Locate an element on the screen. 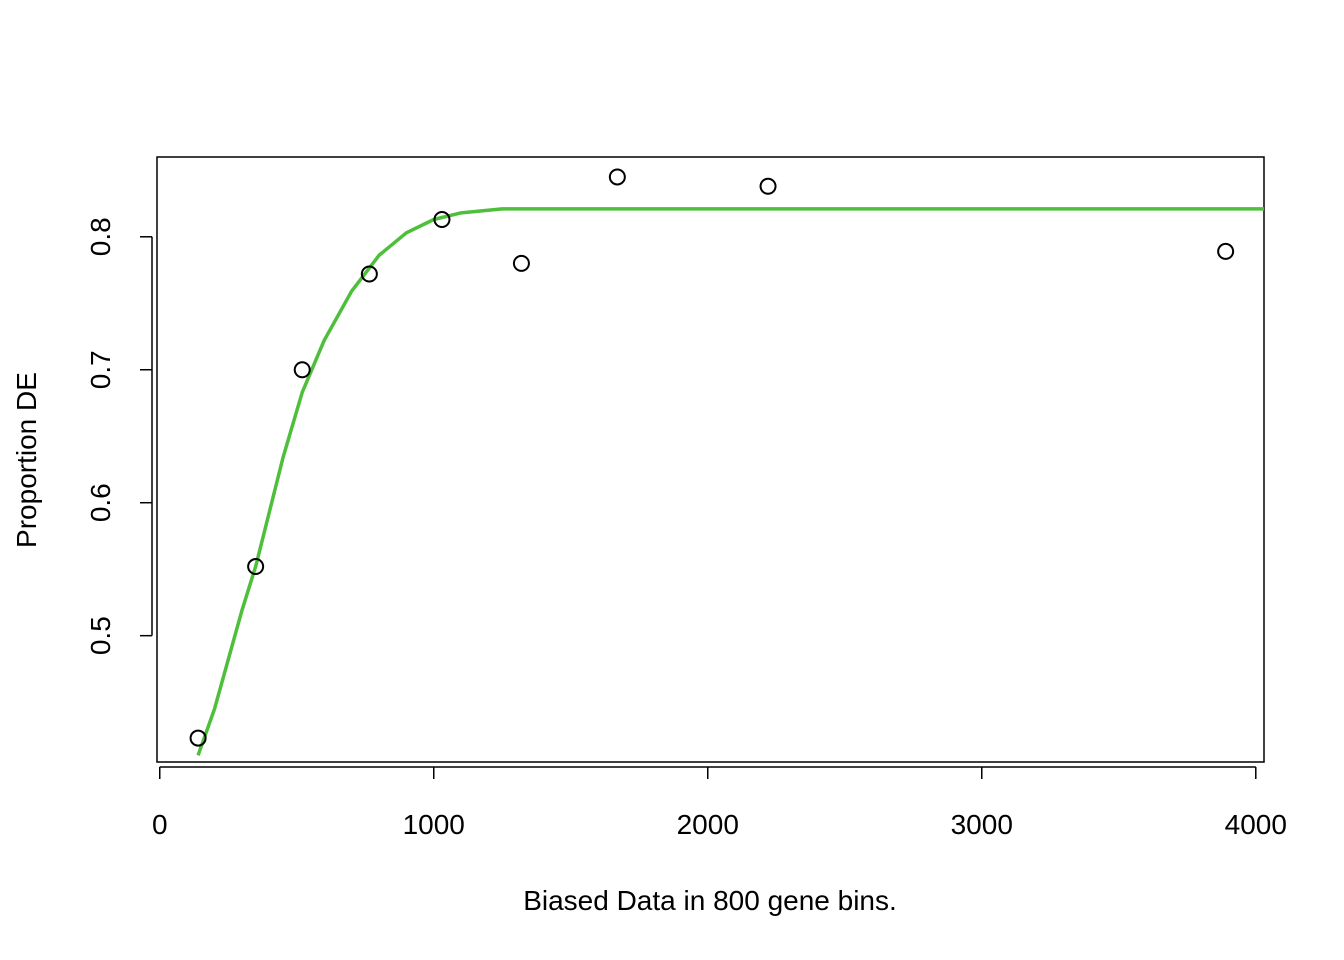  x-tick-label: 1000 is located at coordinates (434, 824).